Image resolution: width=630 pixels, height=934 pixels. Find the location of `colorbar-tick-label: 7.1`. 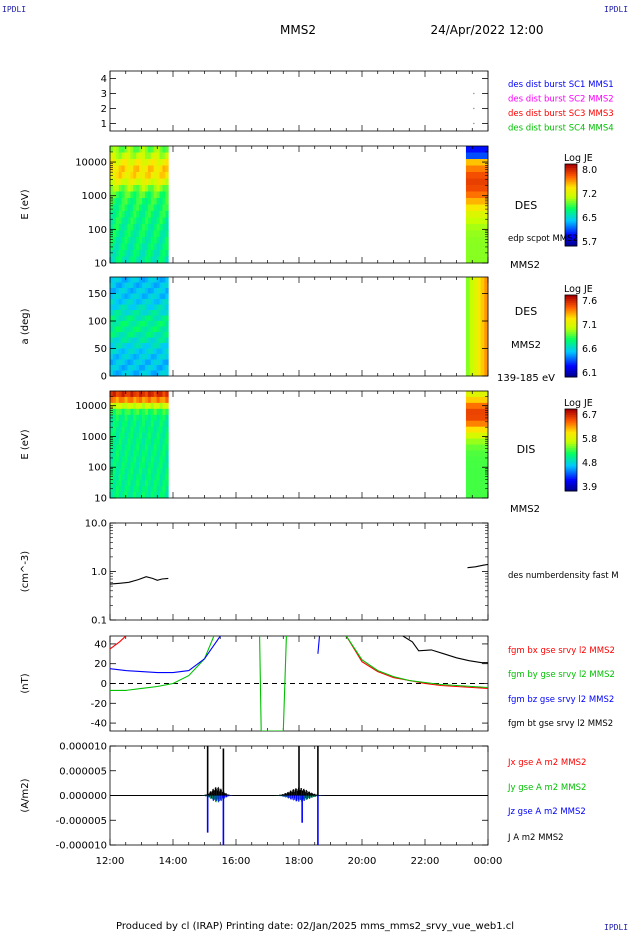

colorbar-tick-label: 7.1 is located at coordinates (589, 325).